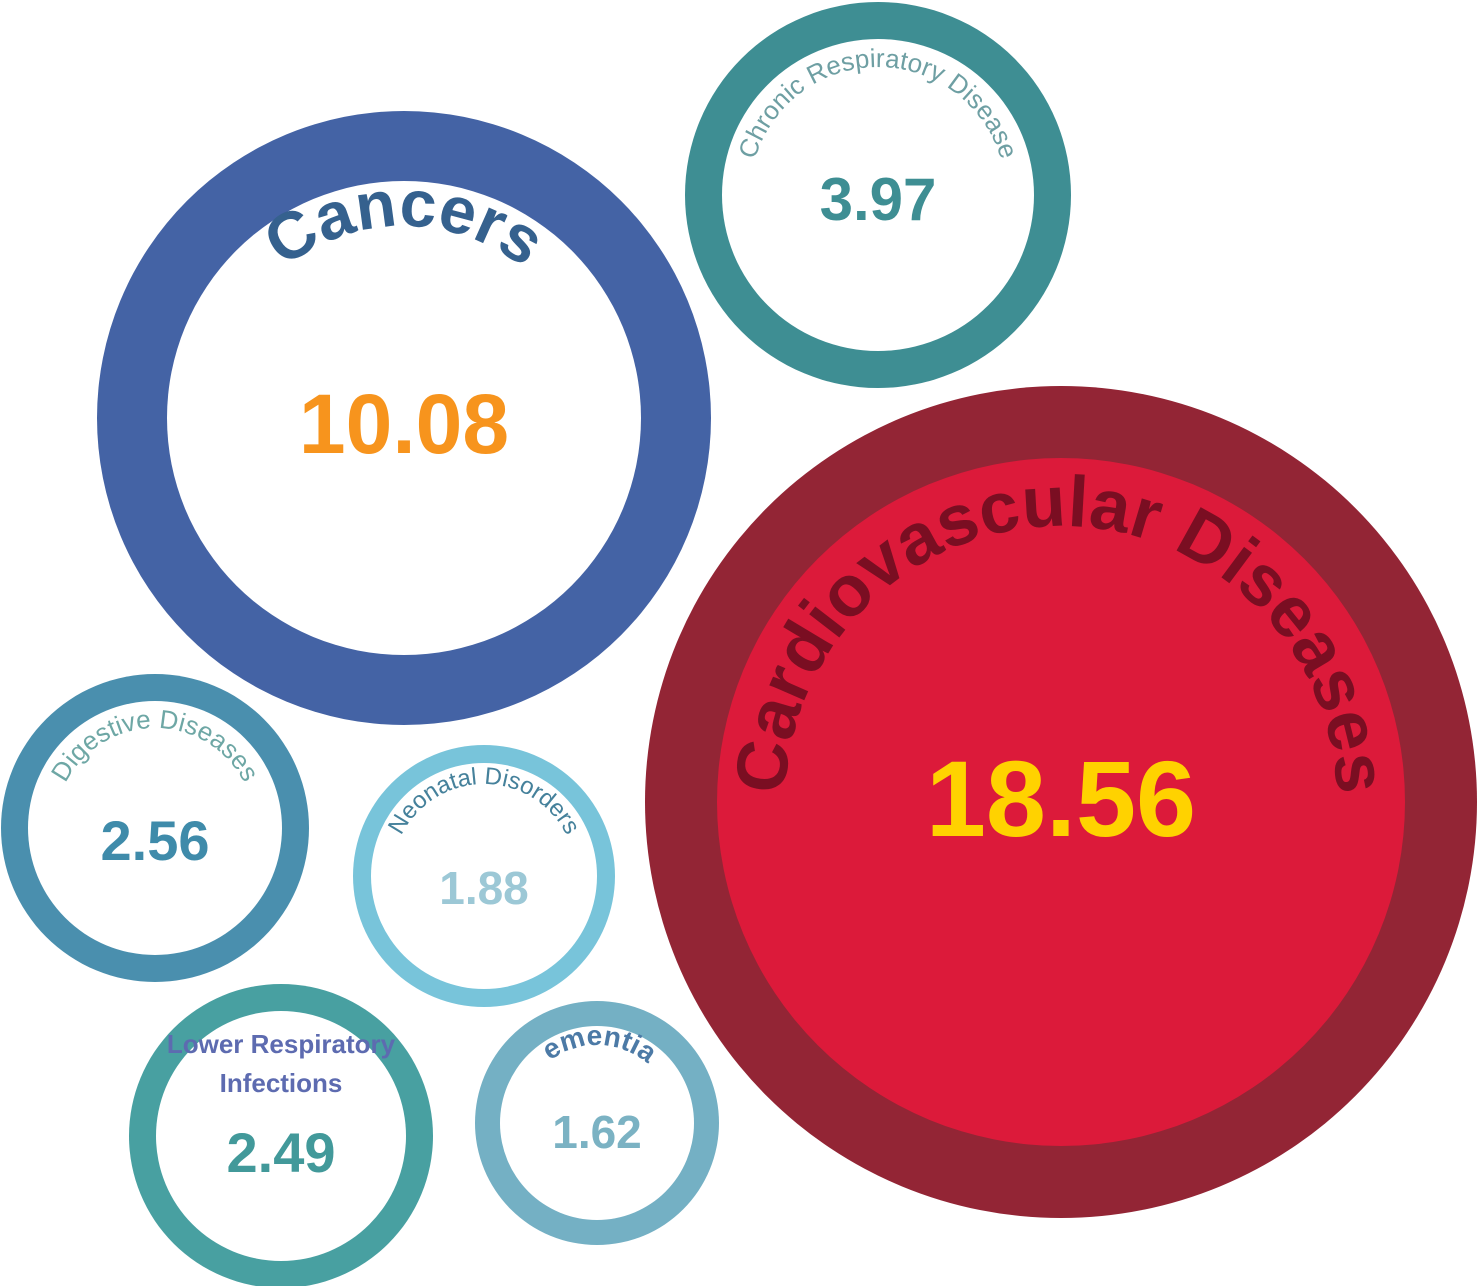  I want to click on bubble-value: 18.56, so click(1061, 798).